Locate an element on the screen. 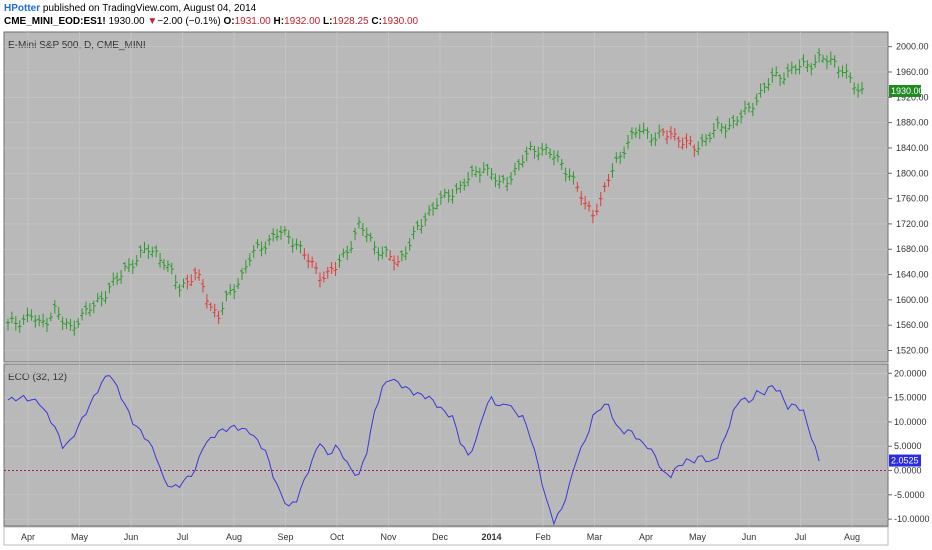 This screenshot has height=550, width=932. x-tick-label: Sep is located at coordinates (285, 537).